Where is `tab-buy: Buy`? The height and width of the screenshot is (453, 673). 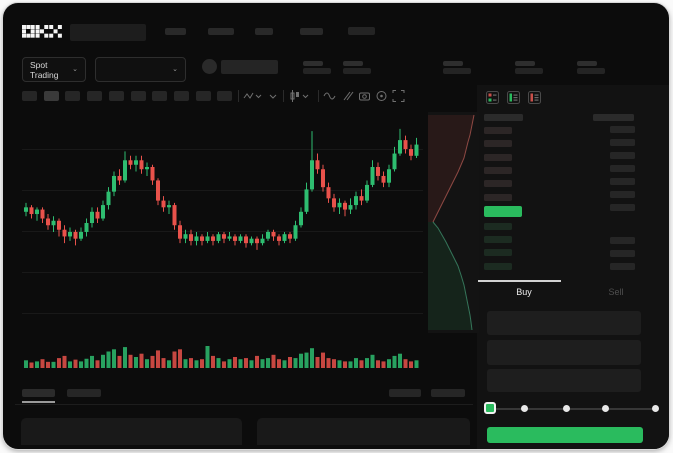
tab-buy: Buy is located at coordinates (524, 292).